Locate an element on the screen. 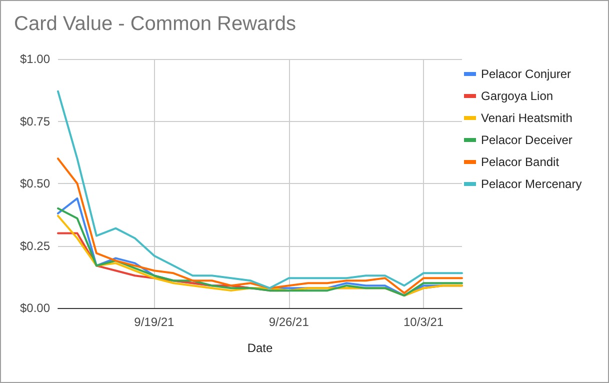 This screenshot has width=609, height=383. chart-title: Card Value - Common Rewards is located at coordinates (155, 24).